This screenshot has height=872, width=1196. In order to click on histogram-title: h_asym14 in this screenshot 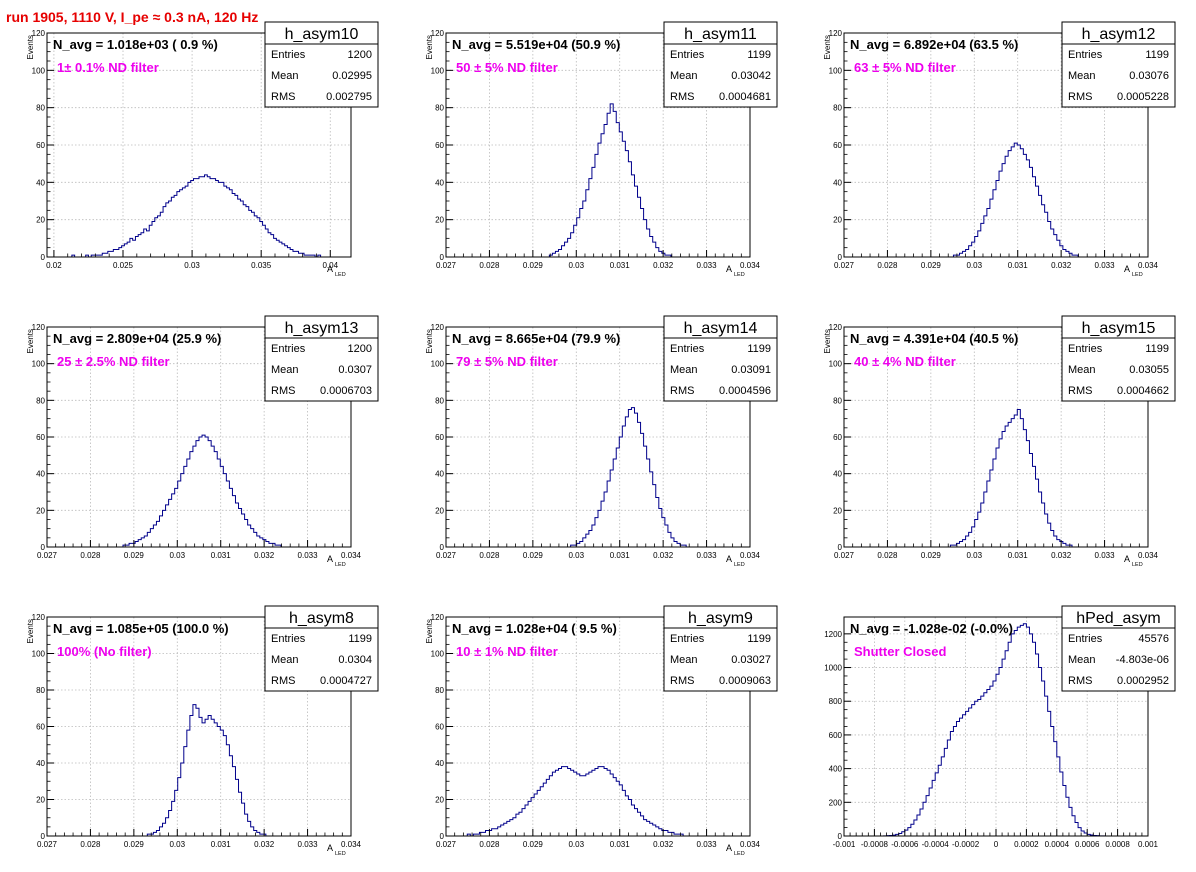, I will do `click(721, 328)`.